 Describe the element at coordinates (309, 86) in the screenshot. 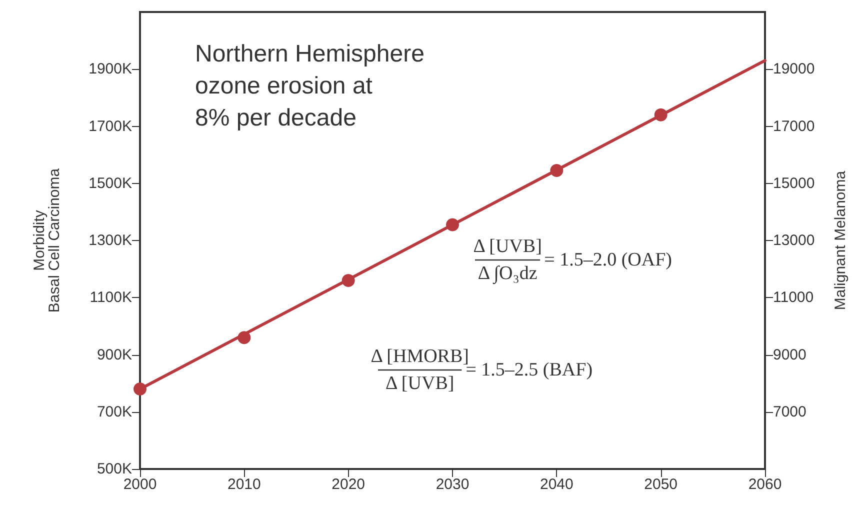

I see `text: Northern Hemisphere ozone erosion at 8% per decade` at that location.